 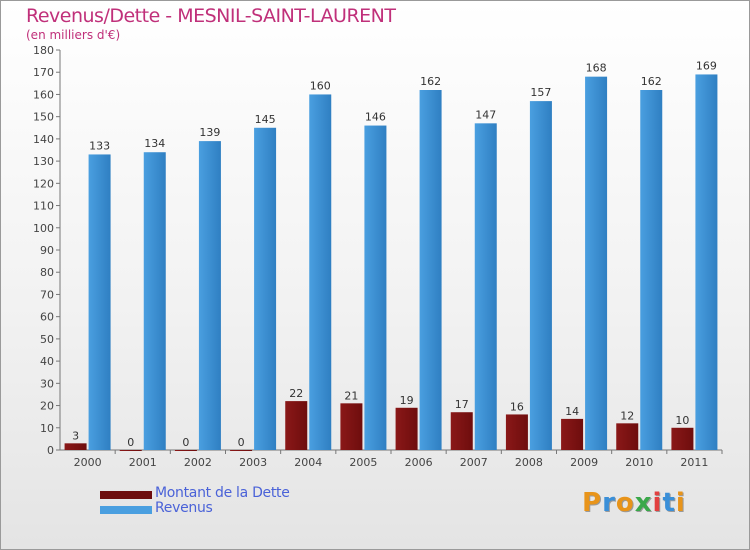 What do you see at coordinates (625, 503) in the screenshot?
I see `logo-letter: o` at bounding box center [625, 503].